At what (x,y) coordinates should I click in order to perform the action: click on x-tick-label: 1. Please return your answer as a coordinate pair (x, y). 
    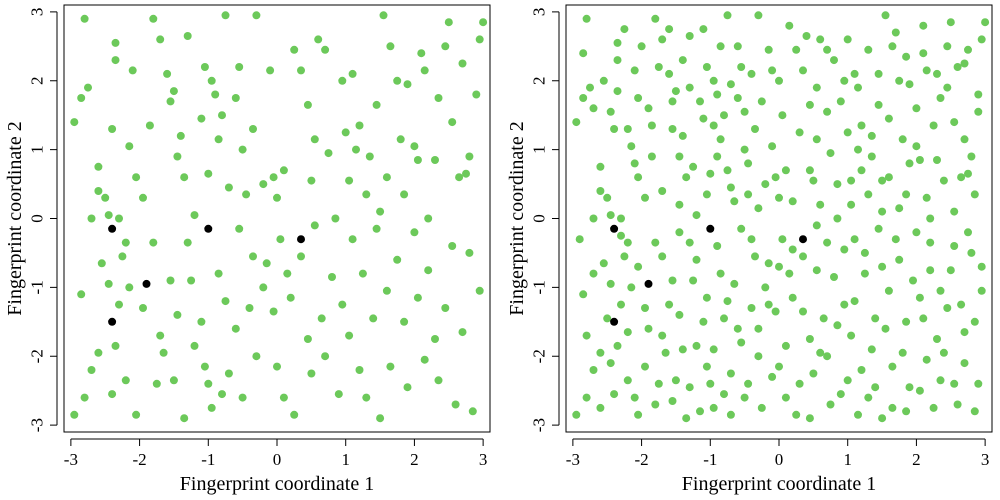
    Looking at the image, I should click on (847, 459).